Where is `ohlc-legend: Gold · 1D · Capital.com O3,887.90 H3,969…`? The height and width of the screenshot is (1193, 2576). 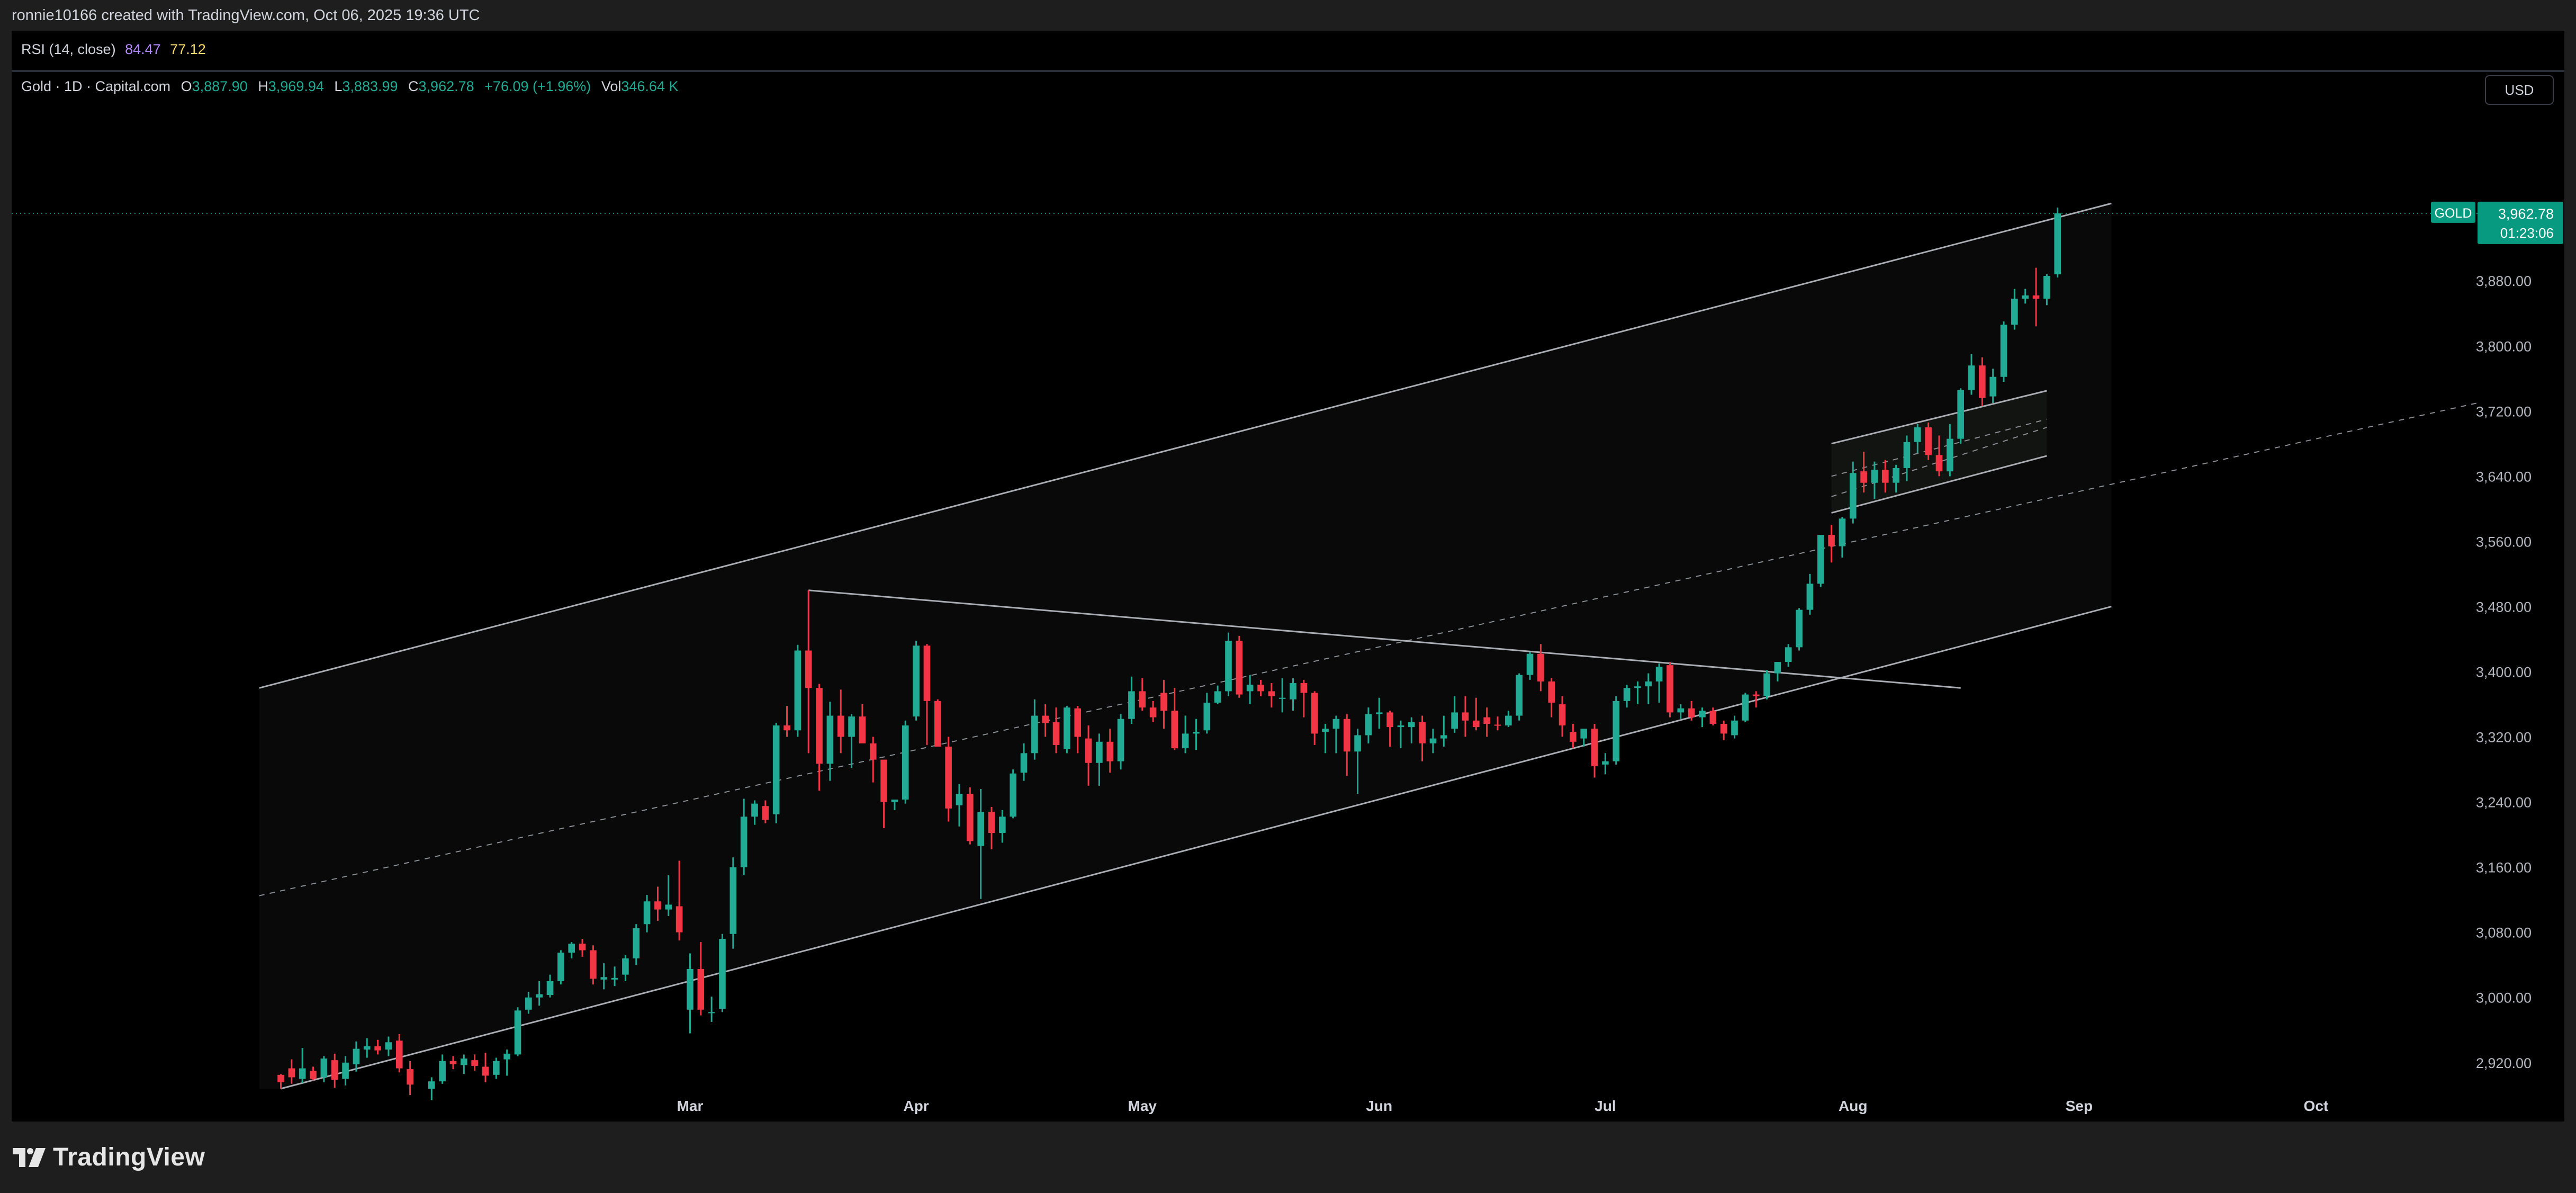 ohlc-legend: Gold · 1D · Capital.com O3,887.90 H3,969… is located at coordinates (350, 86).